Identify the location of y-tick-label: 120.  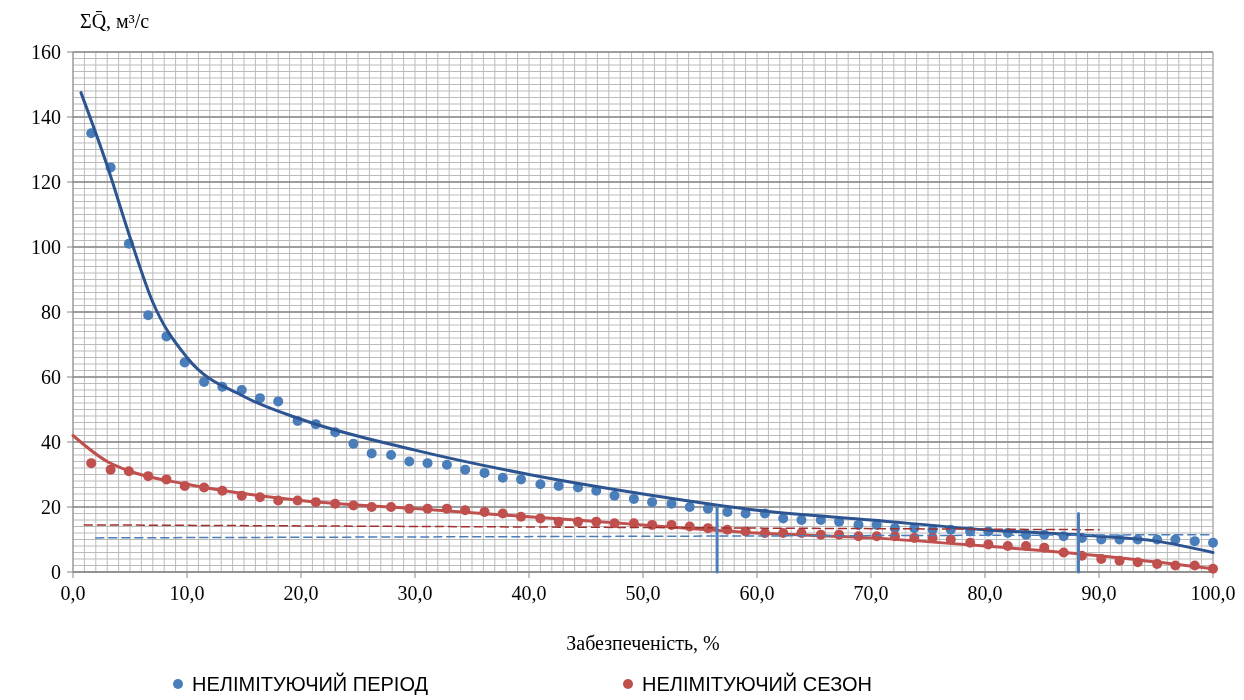
(46, 182).